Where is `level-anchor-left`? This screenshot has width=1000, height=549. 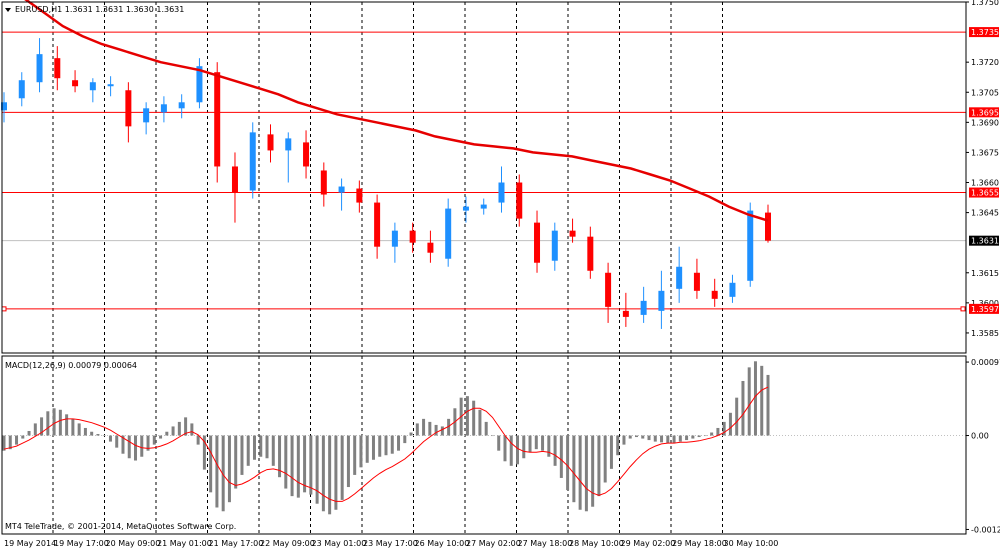
level-anchor-left is located at coordinates (4, 309).